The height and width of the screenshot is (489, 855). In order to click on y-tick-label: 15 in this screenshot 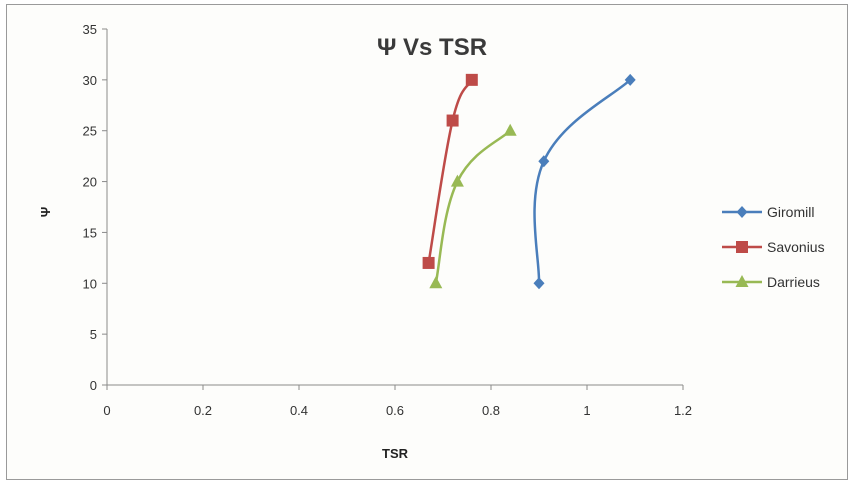, I will do `click(90, 232)`.